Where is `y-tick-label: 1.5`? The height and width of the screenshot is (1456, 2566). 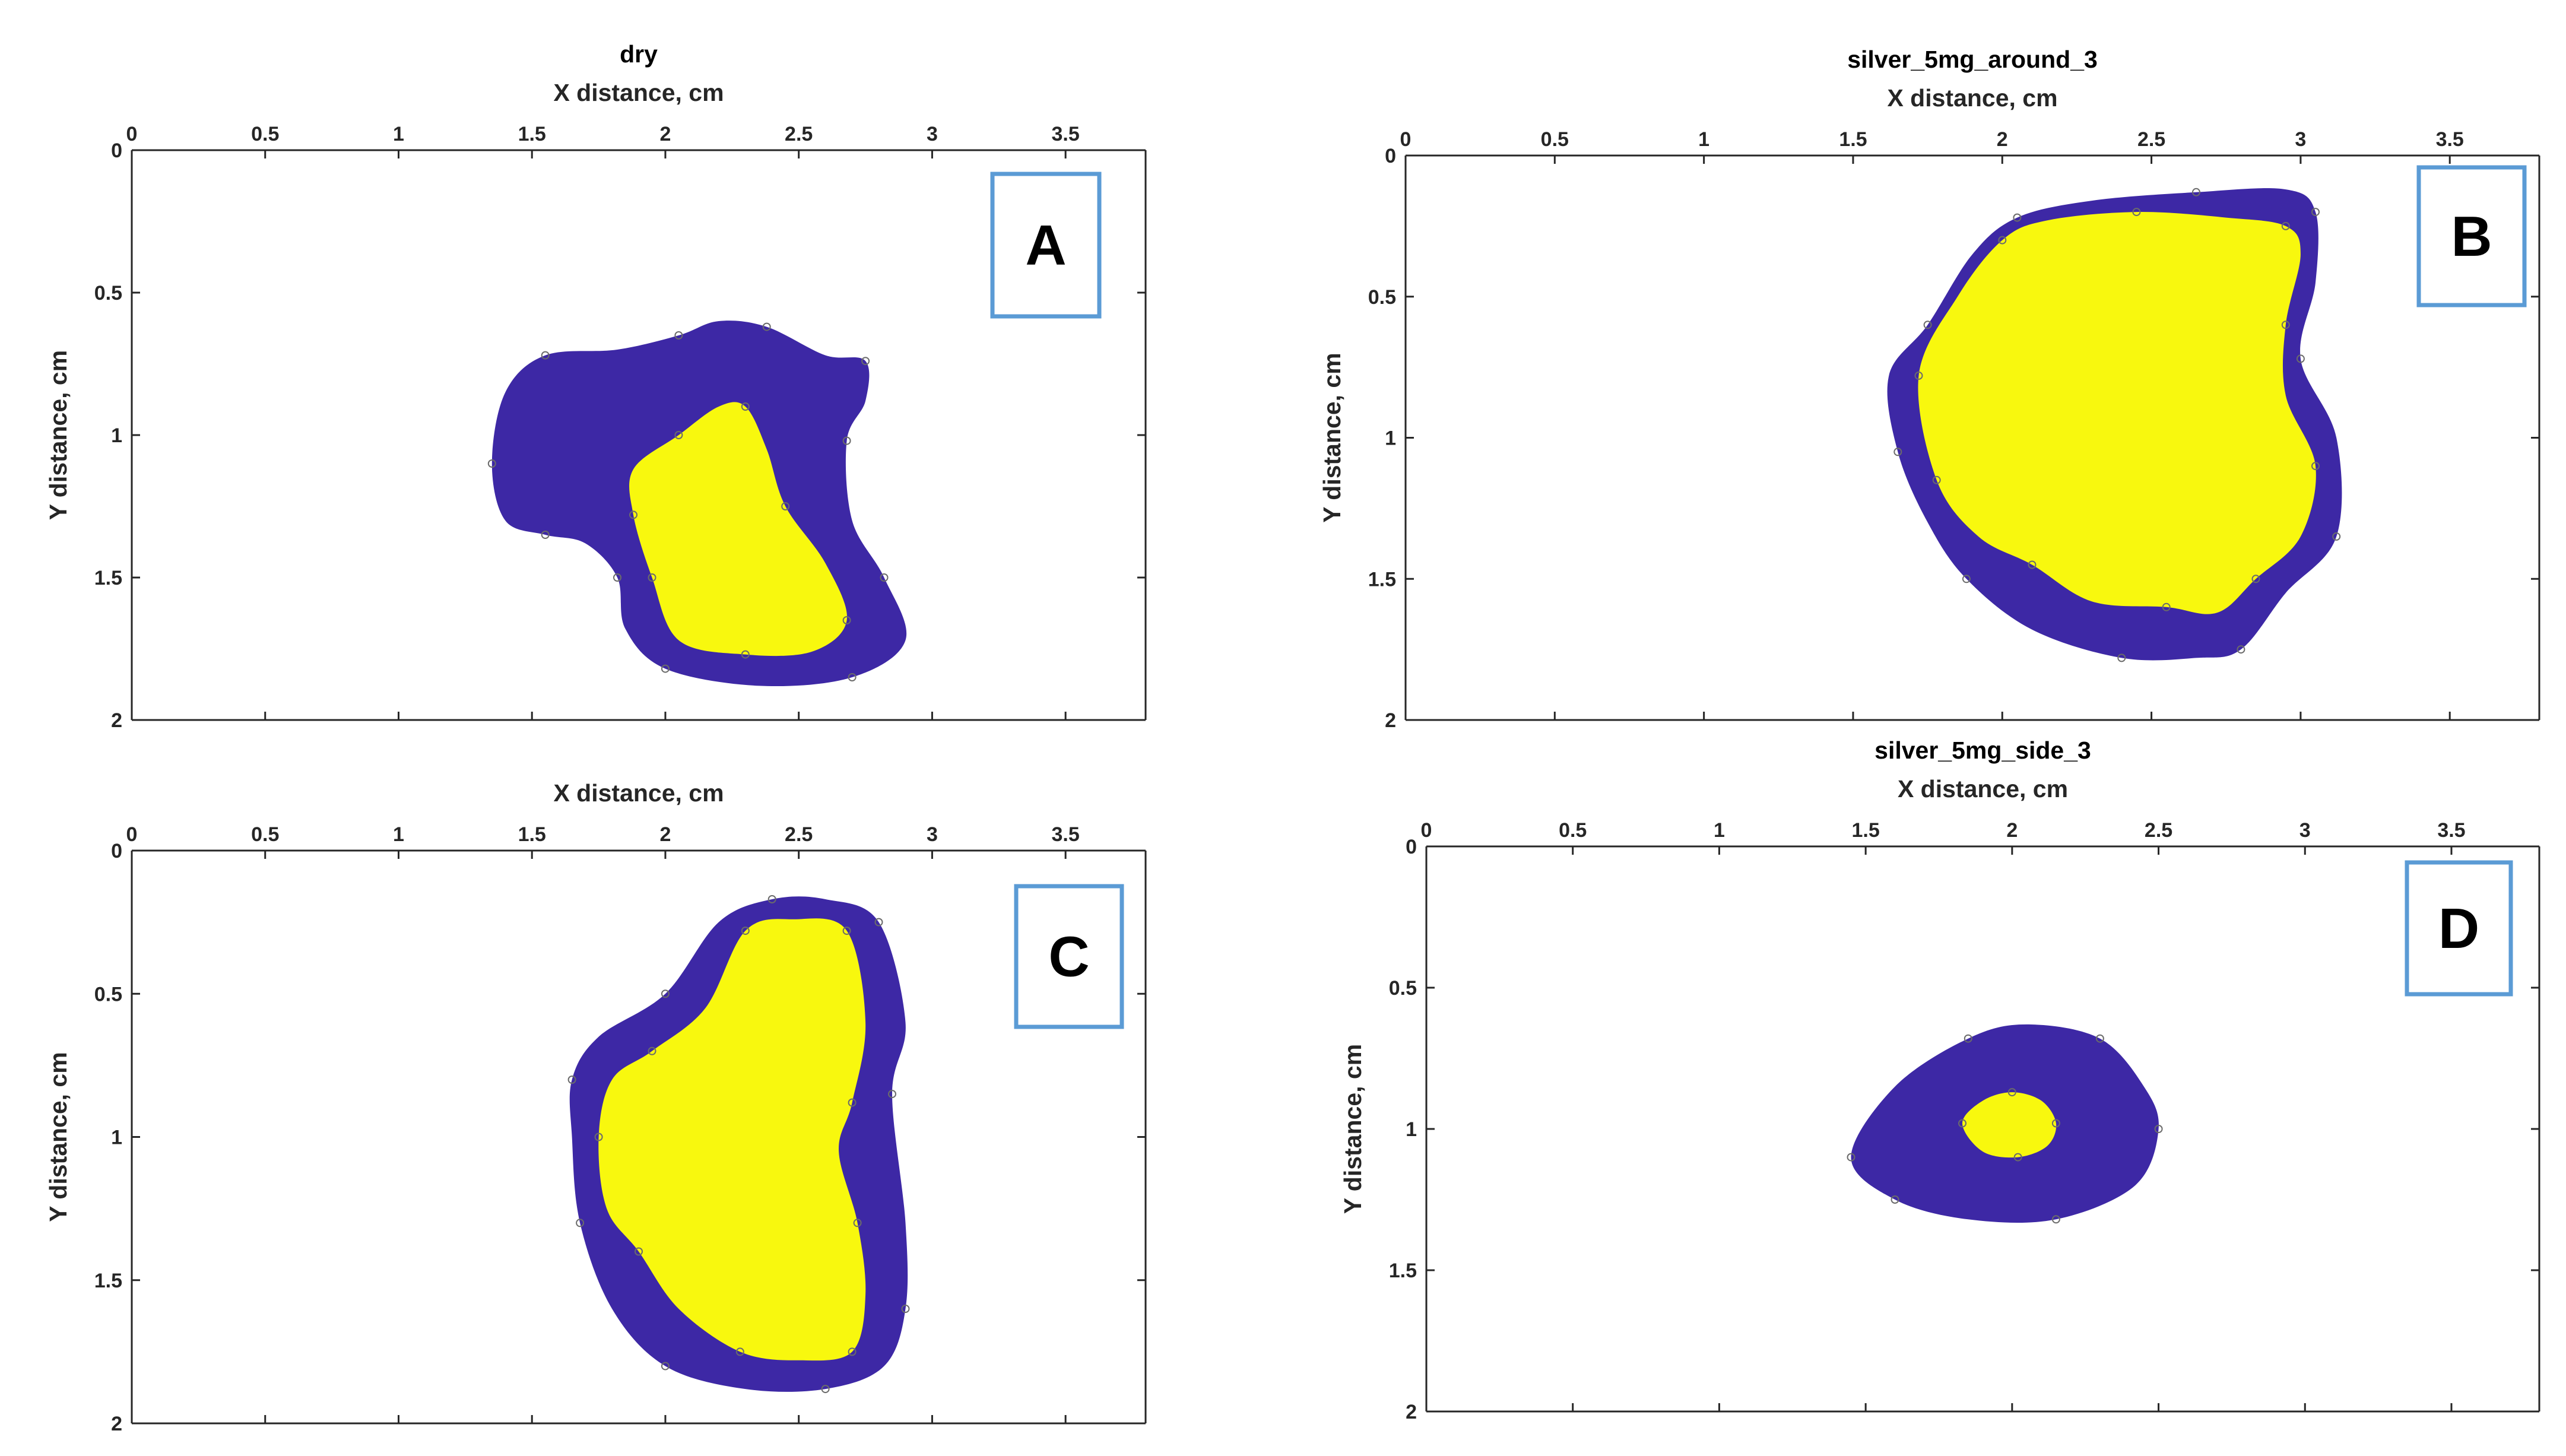
y-tick-label: 1.5 is located at coordinates (108, 1281).